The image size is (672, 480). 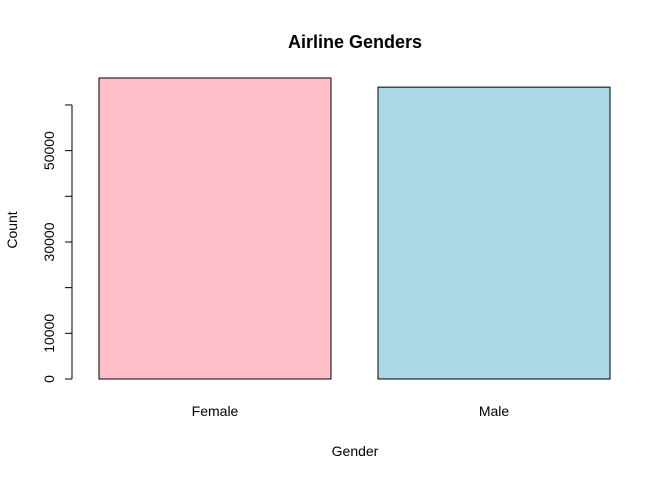 I want to click on y-tick-label-0: 0, so click(x=49, y=379).